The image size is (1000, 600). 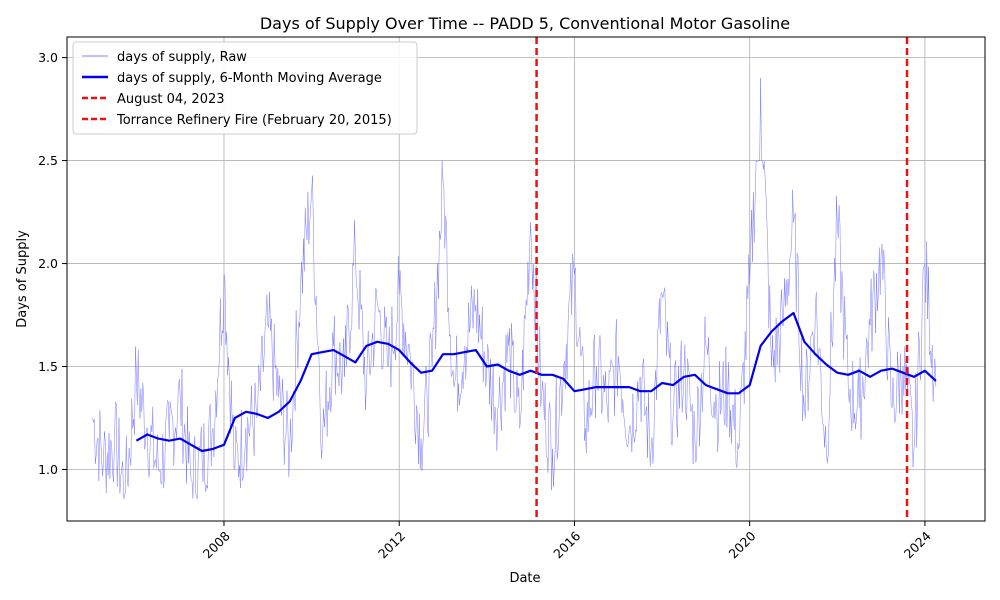 What do you see at coordinates (566, 544) in the screenshot?
I see `x-tick-label: 2016` at bounding box center [566, 544].